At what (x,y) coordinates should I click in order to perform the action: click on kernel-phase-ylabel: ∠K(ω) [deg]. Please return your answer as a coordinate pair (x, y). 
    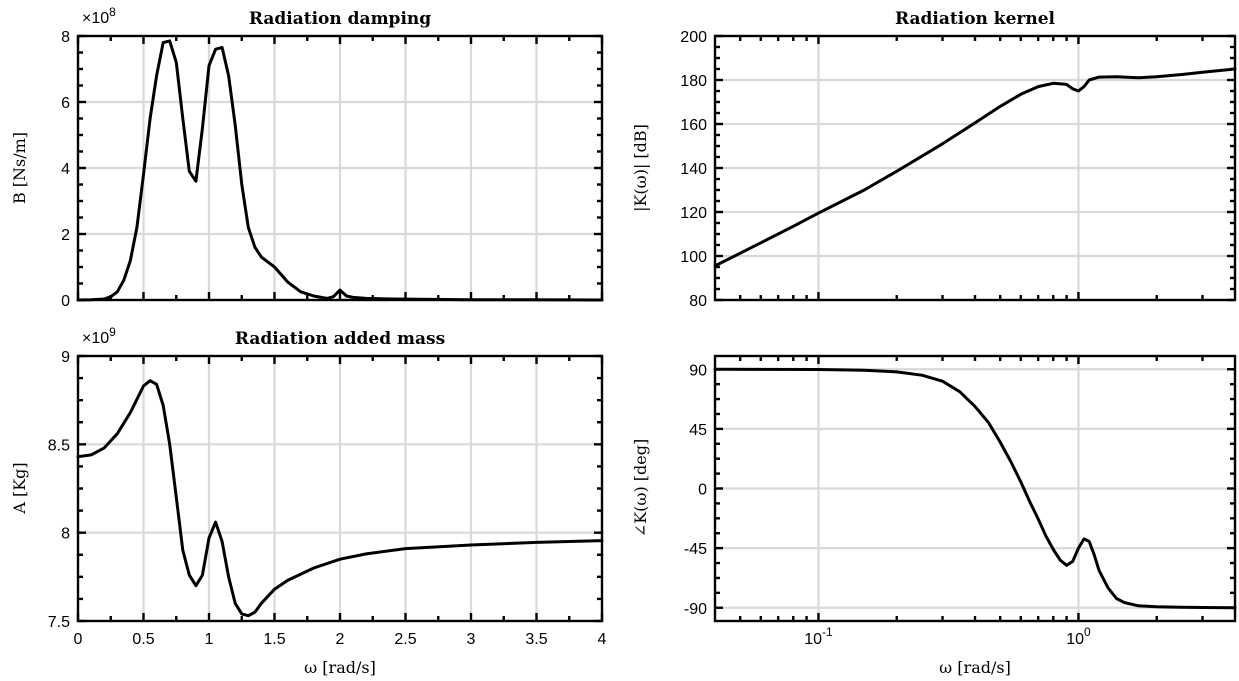
    Looking at the image, I should click on (640, 488).